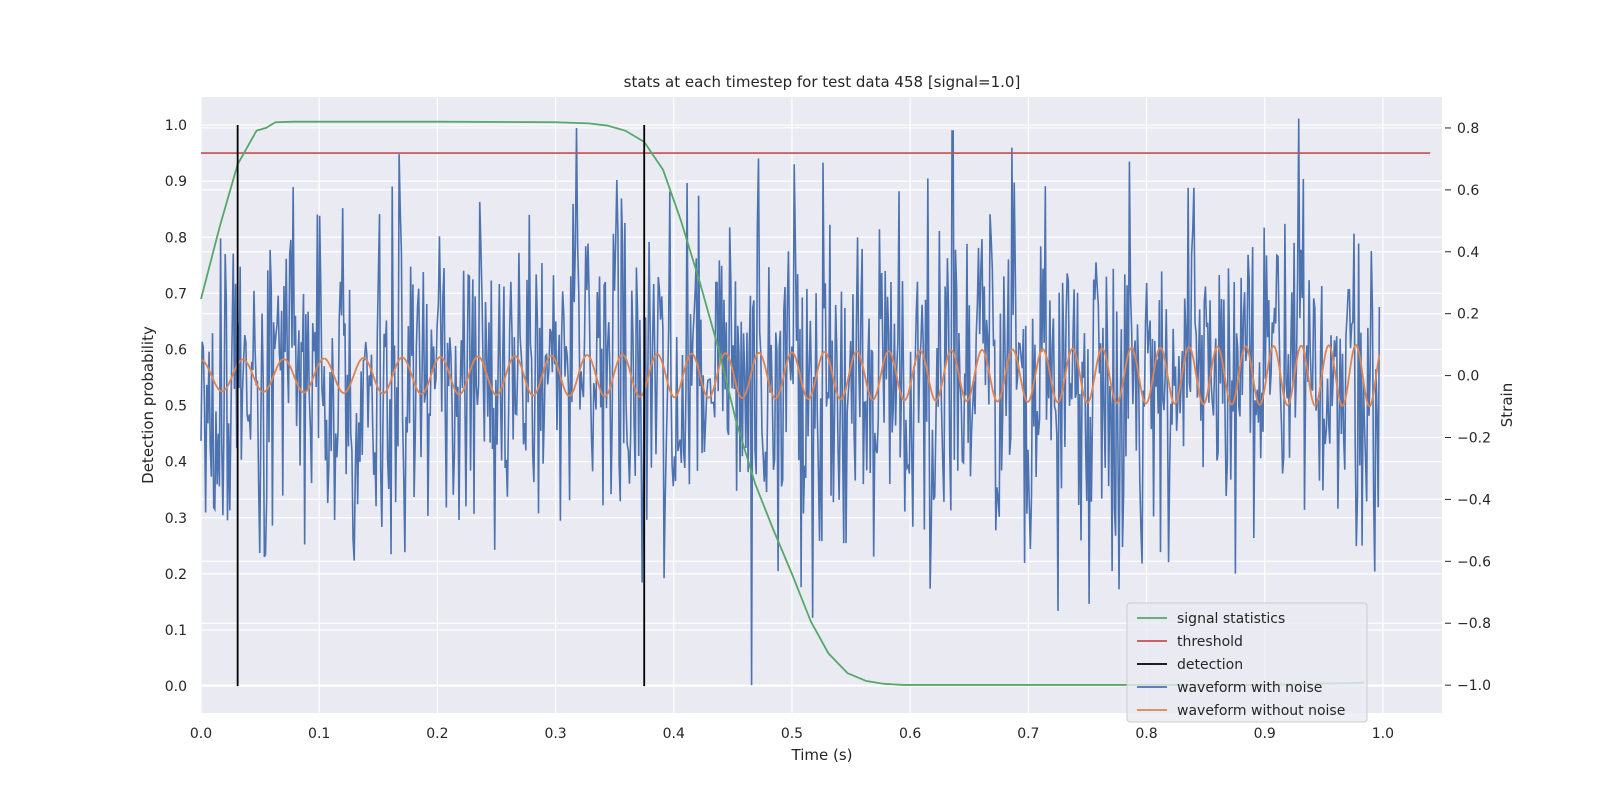 Image resolution: width=1600 pixels, height=800 pixels. I want to click on x-tick-label: 0.1, so click(319, 734).